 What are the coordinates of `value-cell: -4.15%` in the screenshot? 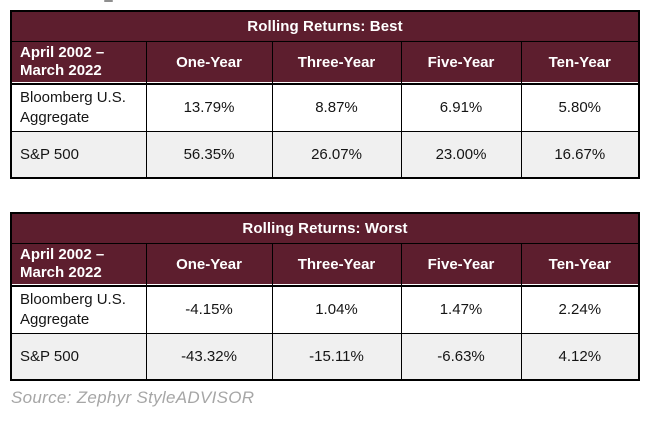 It's located at (209, 309).